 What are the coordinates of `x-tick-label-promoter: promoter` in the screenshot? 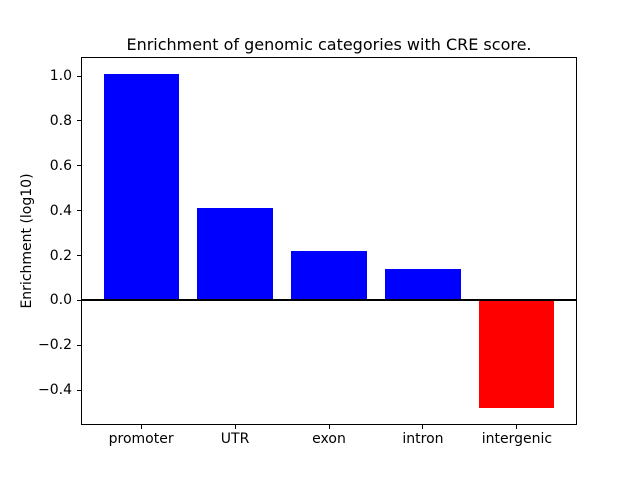 It's located at (141, 439).